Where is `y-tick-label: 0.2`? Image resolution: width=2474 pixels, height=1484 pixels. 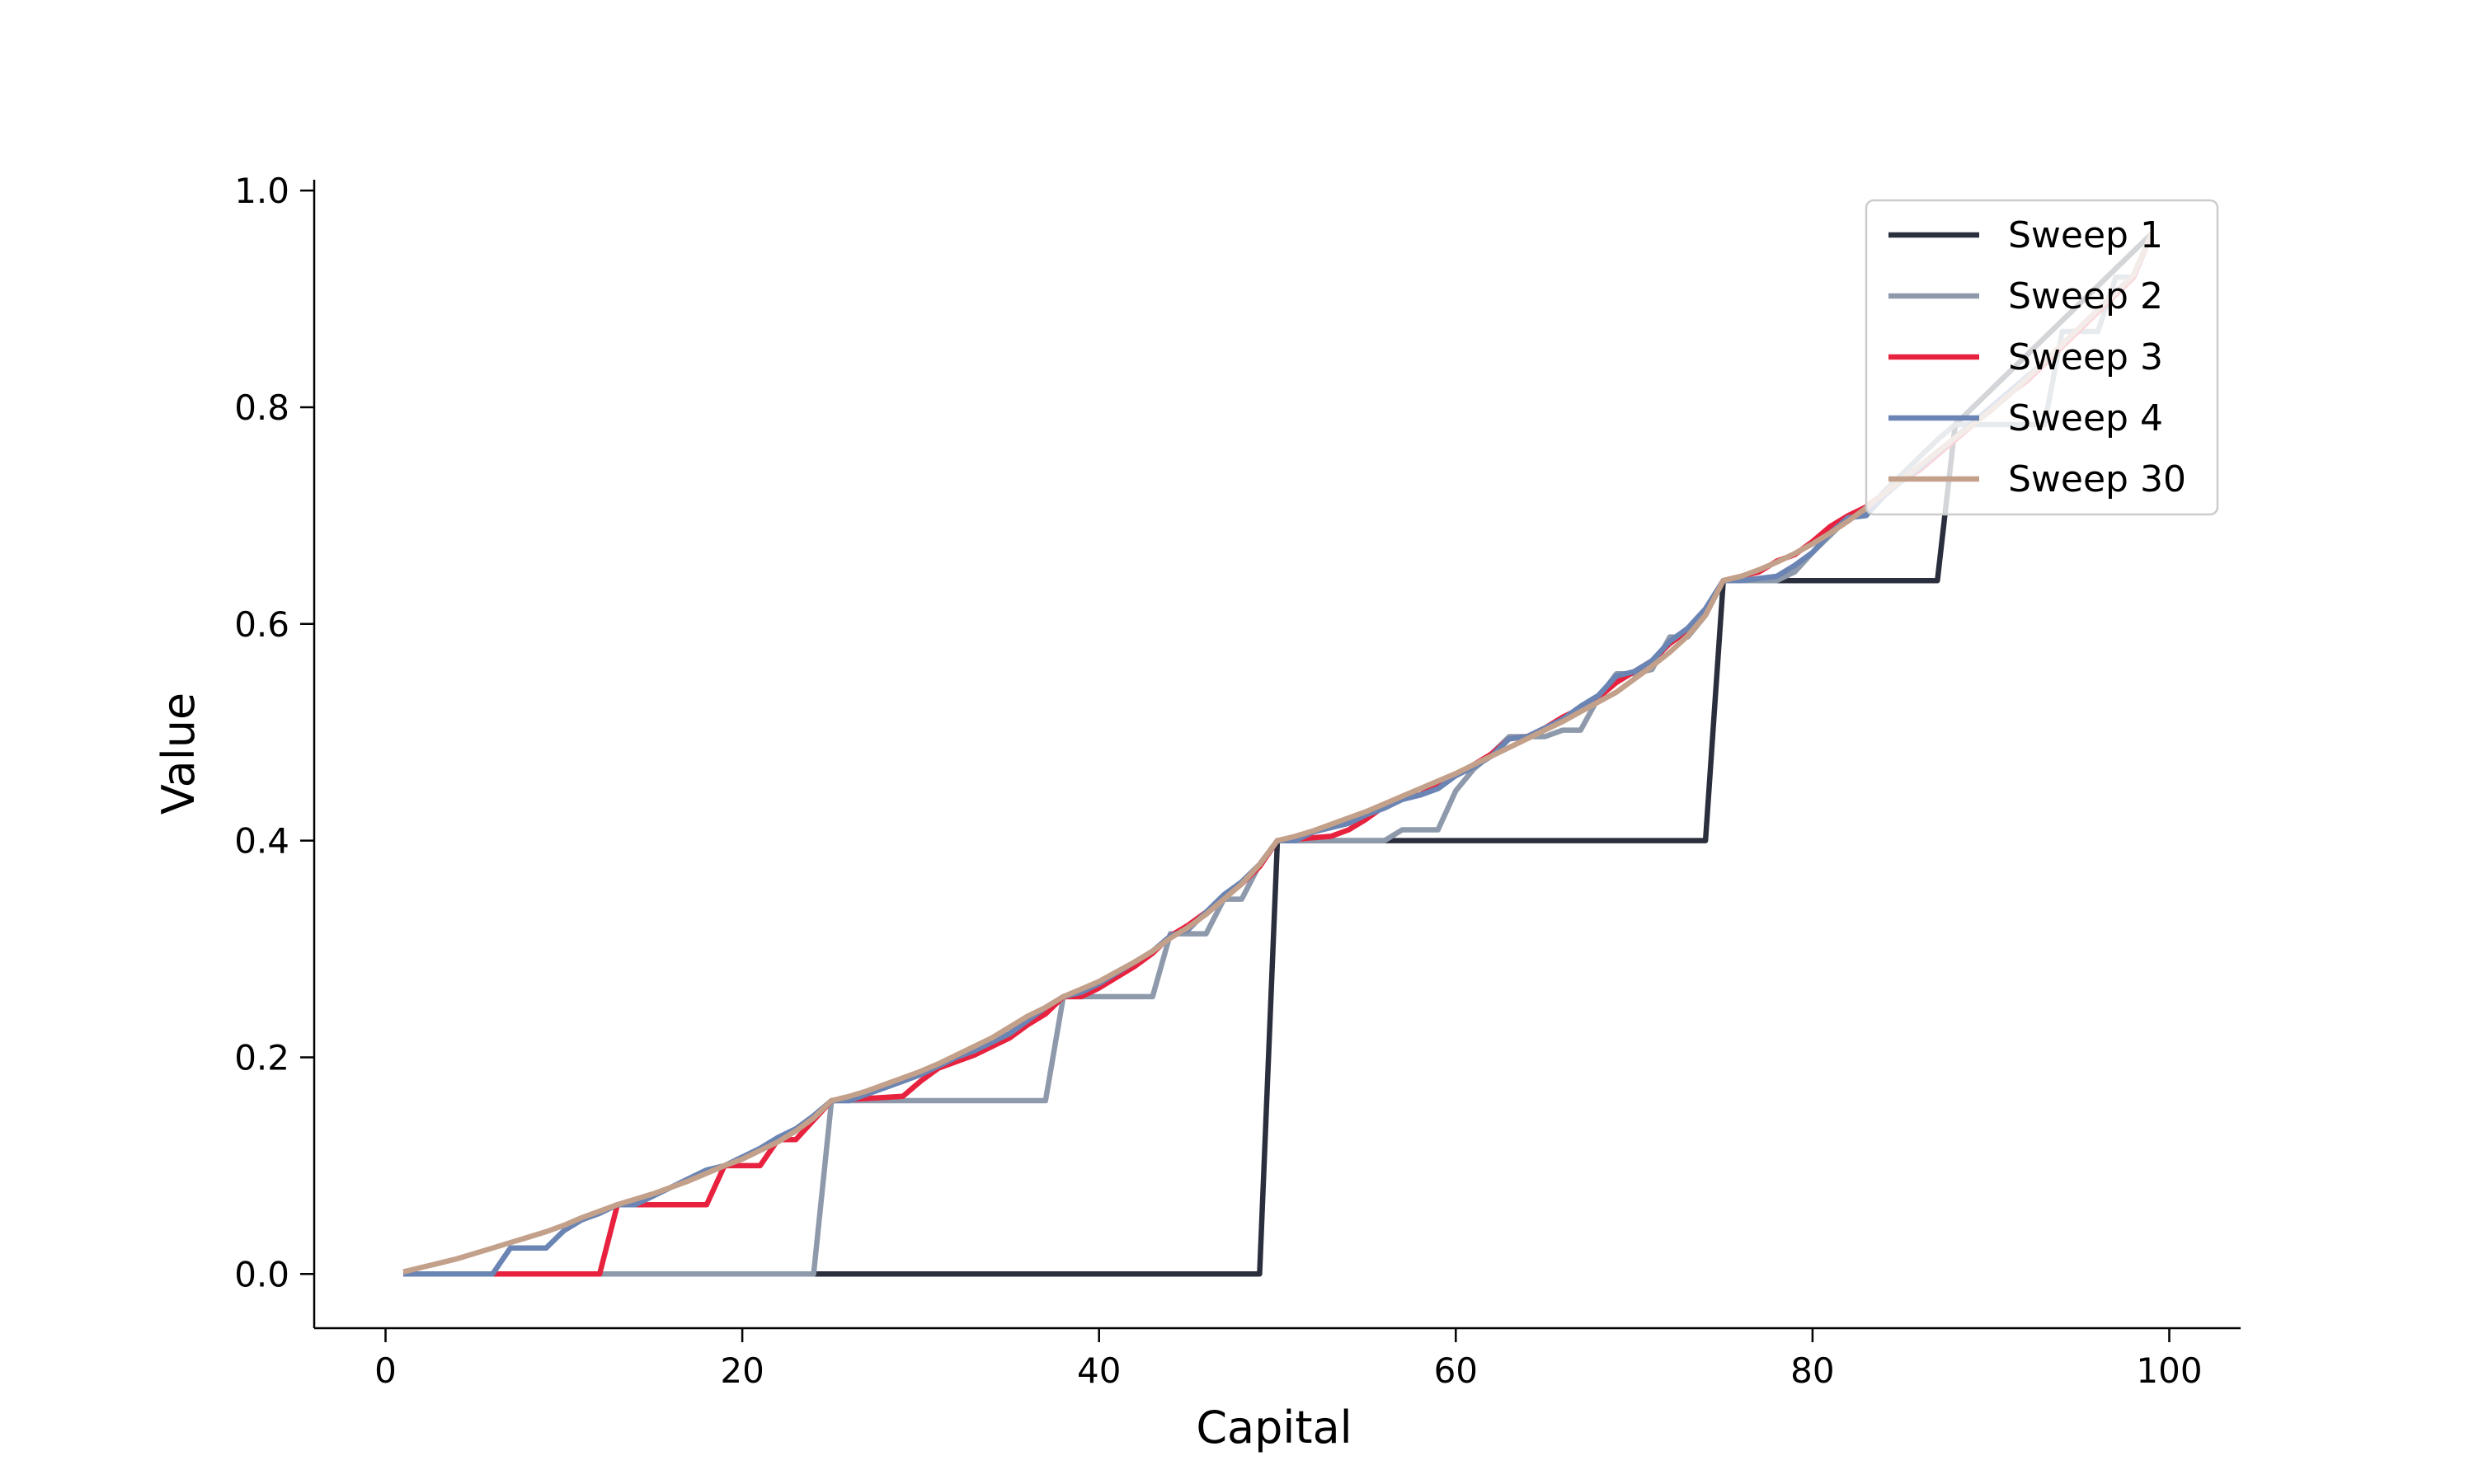 y-tick-label: 0.2 is located at coordinates (261, 1057).